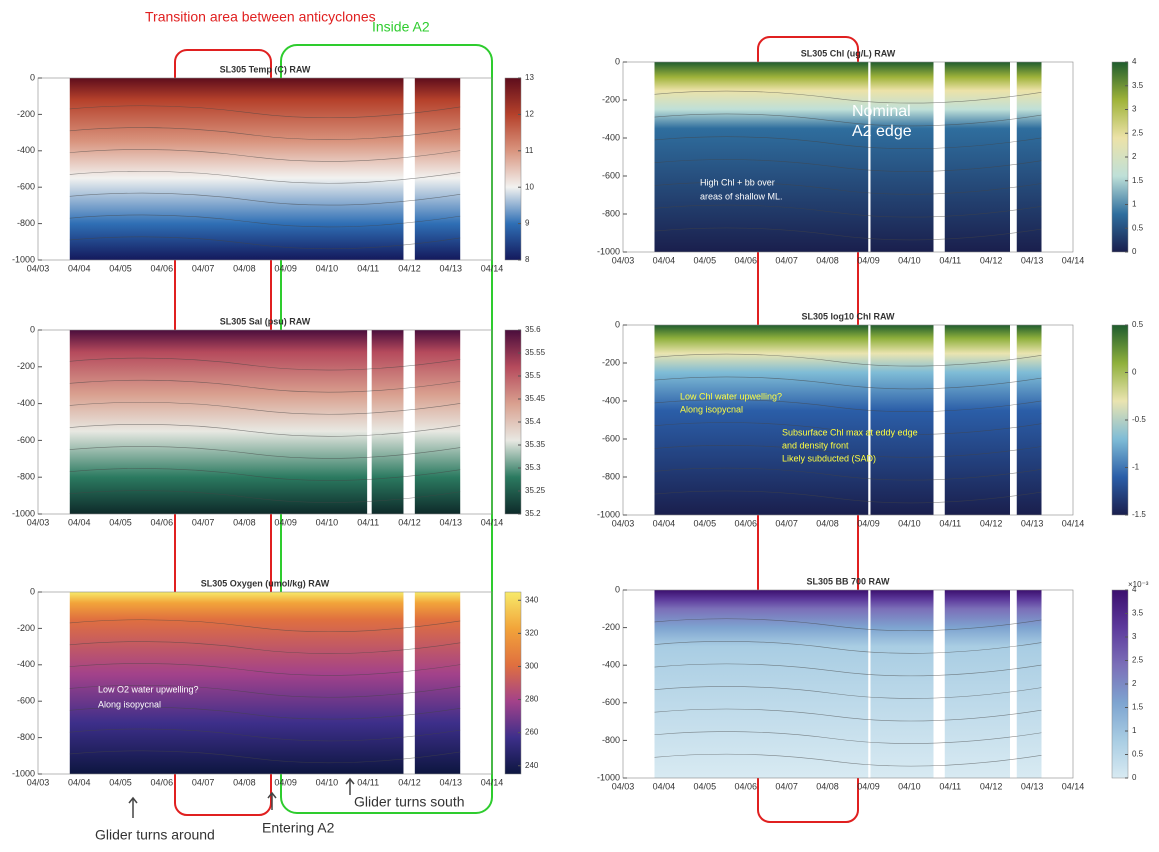 This screenshot has height=852, width=1159. Describe the element at coordinates (529, 186) in the screenshot. I see `colorbar-tick-label: 10` at that location.